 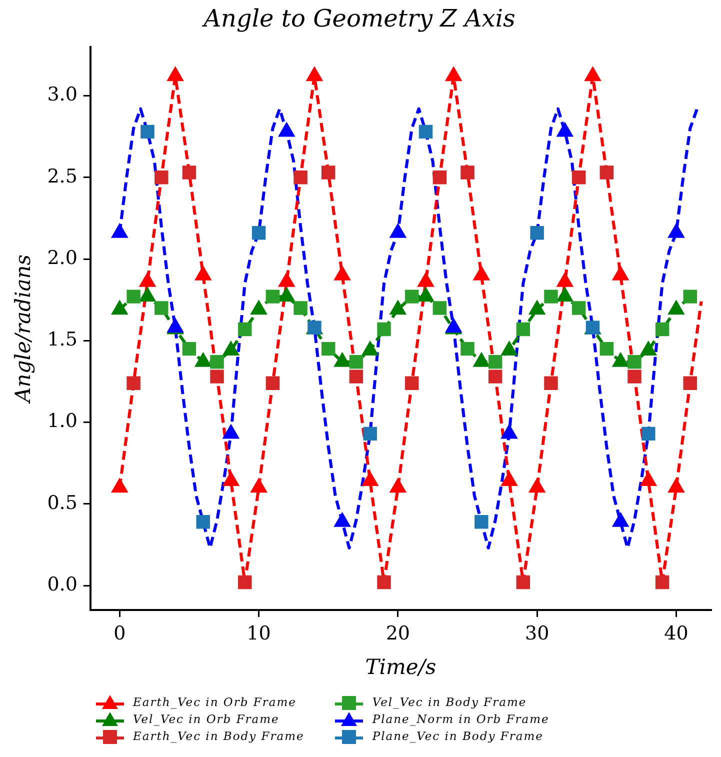 I want to click on x-tick-label: 0, so click(x=120, y=633).